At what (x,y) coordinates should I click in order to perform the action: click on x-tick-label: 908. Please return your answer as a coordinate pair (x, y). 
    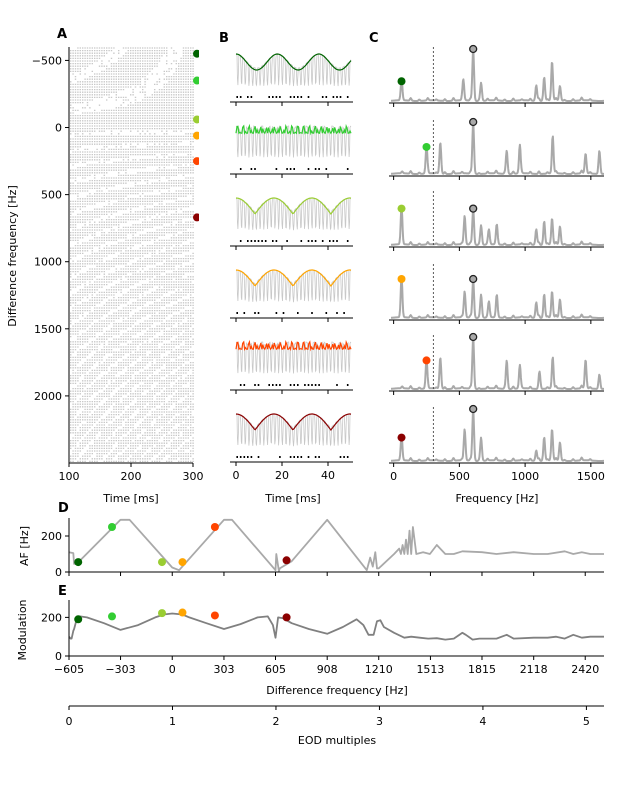
    Looking at the image, I should click on (327, 669).